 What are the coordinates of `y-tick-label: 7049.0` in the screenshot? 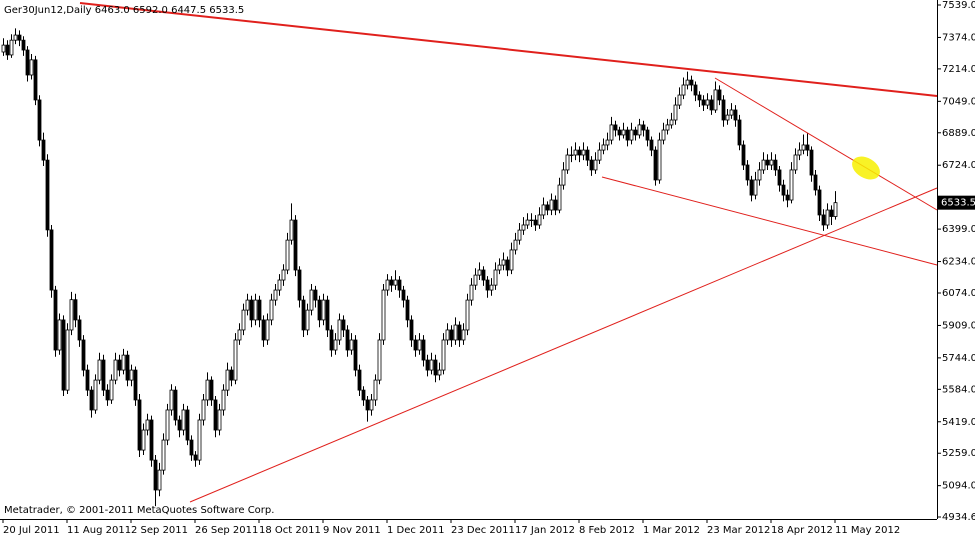 It's located at (958, 101).